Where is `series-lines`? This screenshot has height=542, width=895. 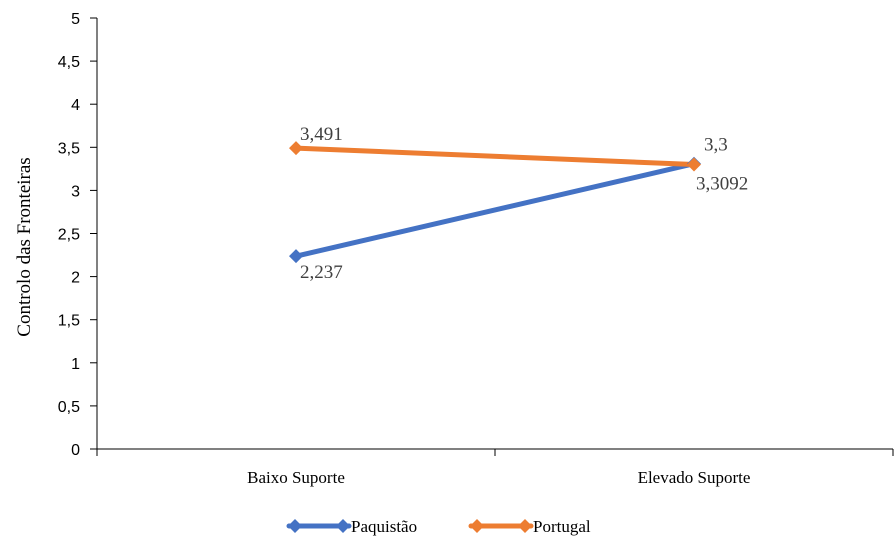
series-lines is located at coordinates (495, 202).